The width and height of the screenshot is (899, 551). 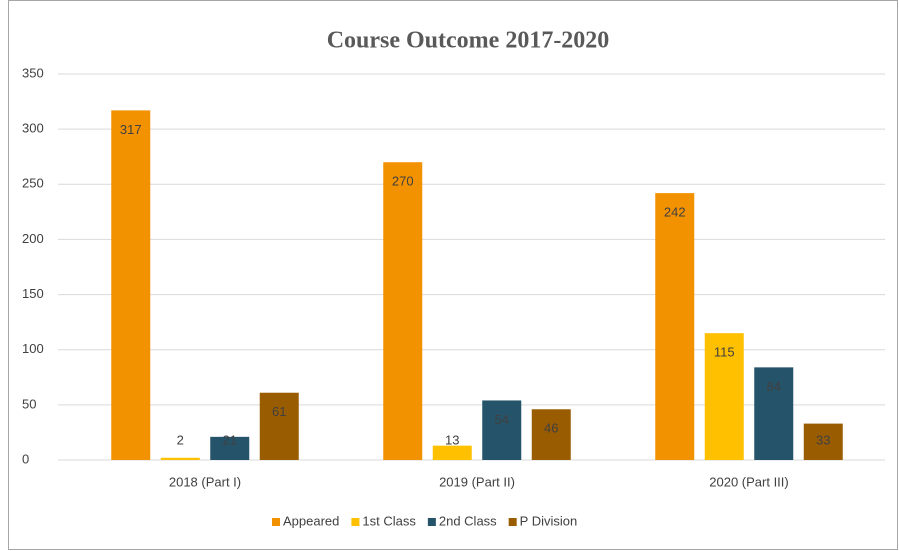 What do you see at coordinates (403, 181) in the screenshot?
I see `data-label: 270` at bounding box center [403, 181].